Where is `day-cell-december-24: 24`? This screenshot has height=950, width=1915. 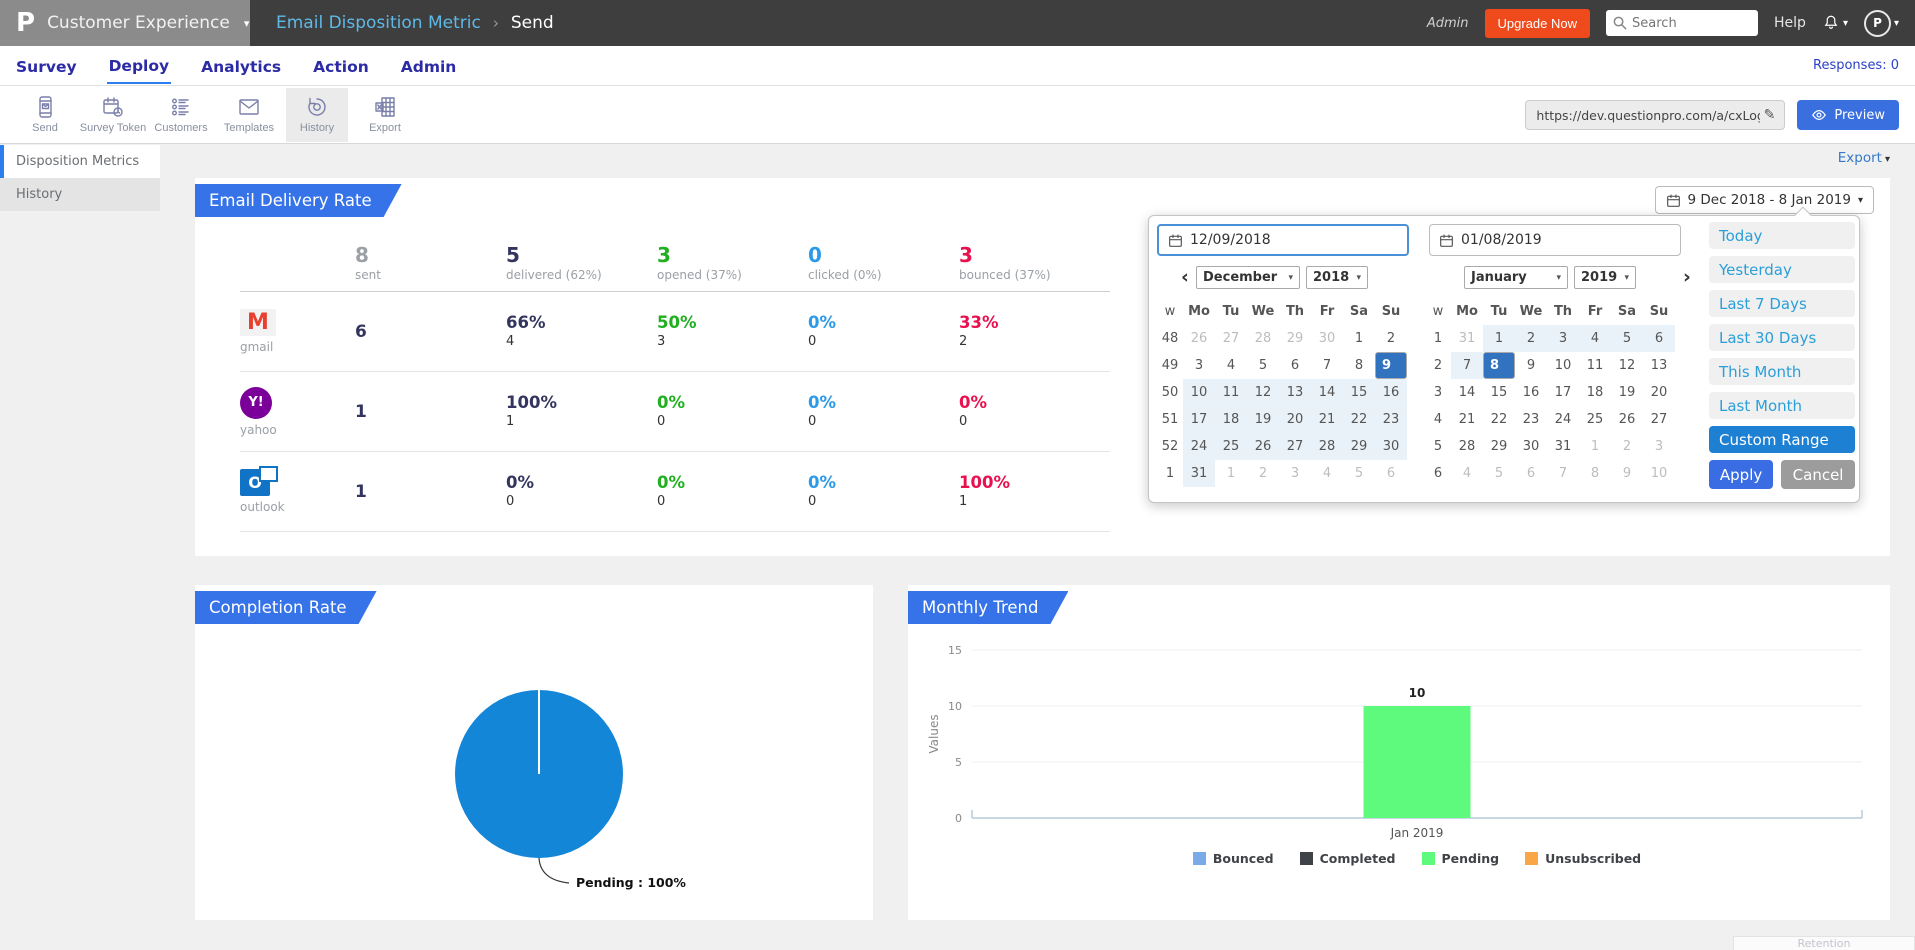
day-cell-december-24: 24 is located at coordinates (1199, 446).